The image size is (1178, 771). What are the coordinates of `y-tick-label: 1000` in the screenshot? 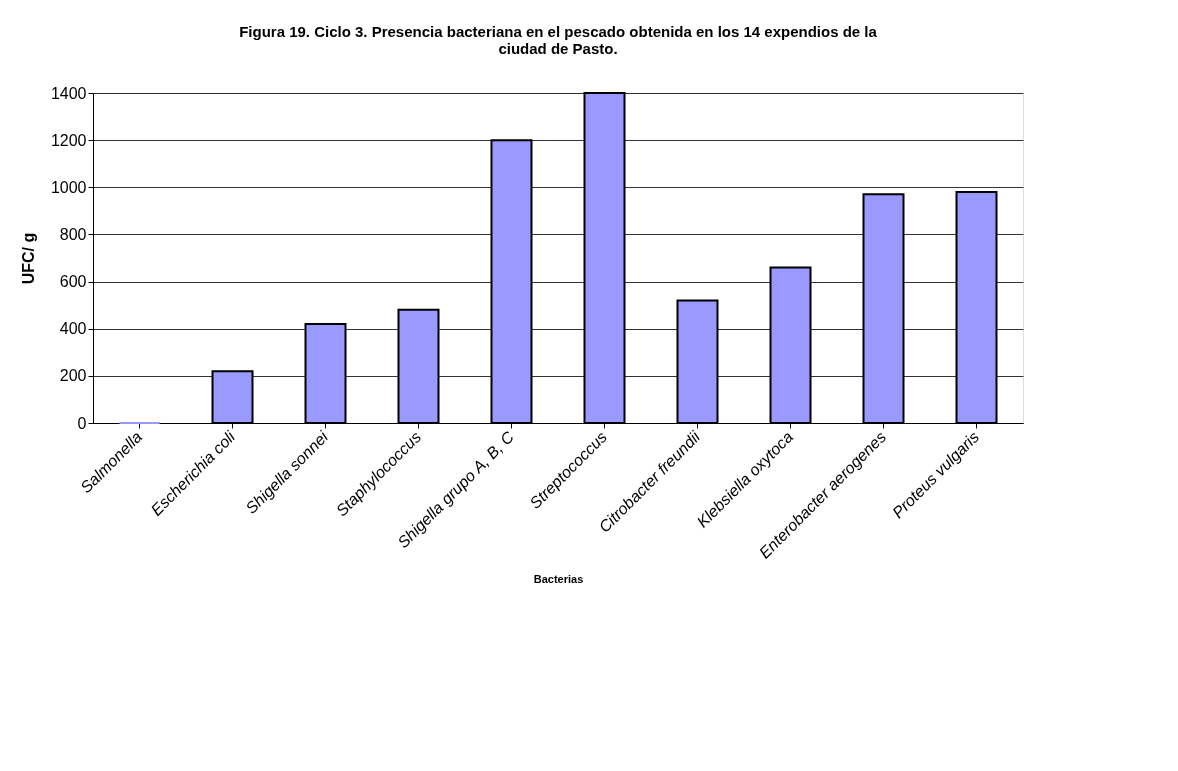 It's located at (68, 187).